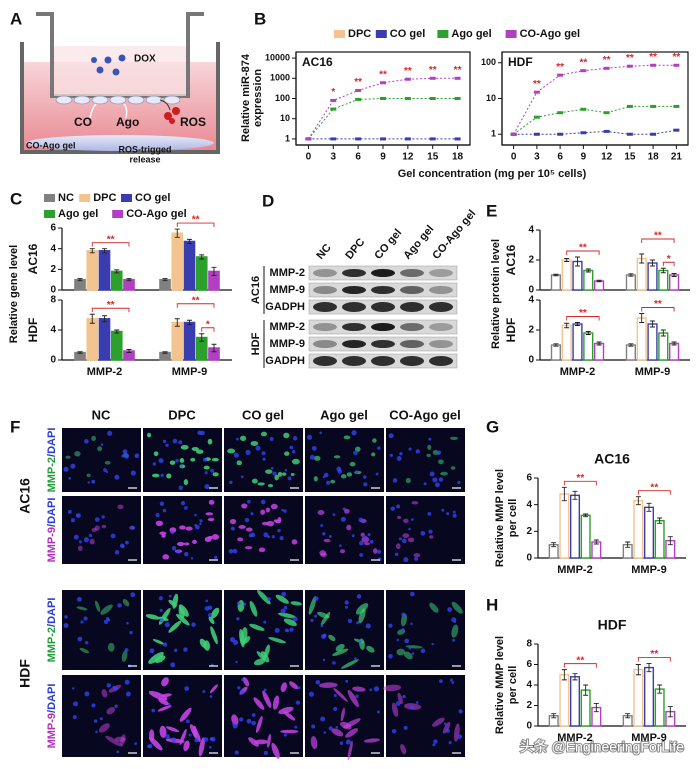 Image resolution: width=696 pixels, height=769 pixels. Describe the element at coordinates (53, 228) in the screenshot. I see `y-tick-label: 6` at that location.